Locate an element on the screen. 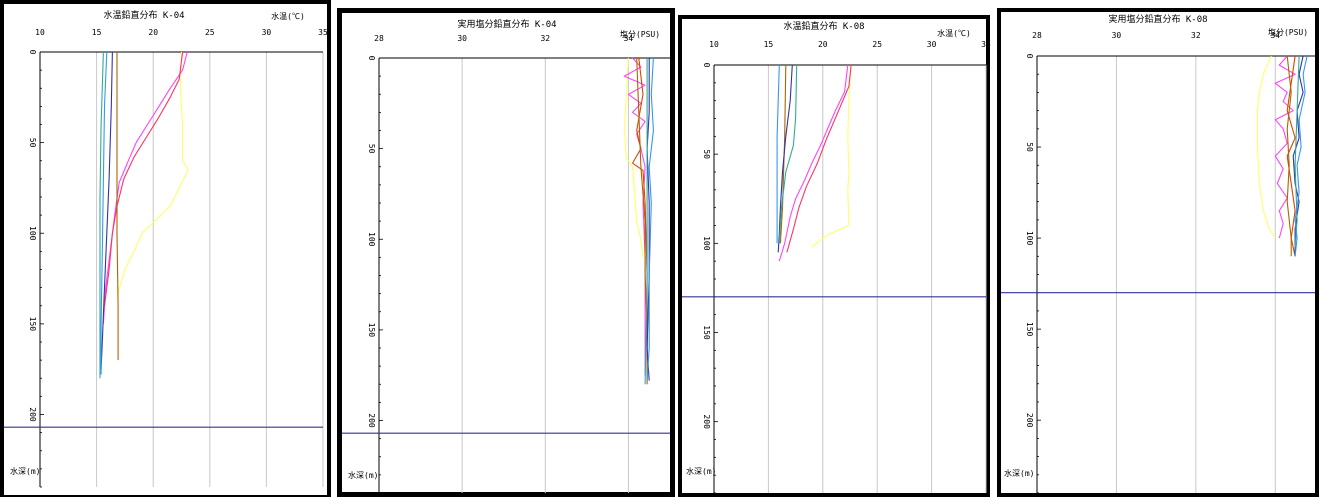  chart-title: 実用塩分鉛直分布 K-08 is located at coordinates (1157, 19).